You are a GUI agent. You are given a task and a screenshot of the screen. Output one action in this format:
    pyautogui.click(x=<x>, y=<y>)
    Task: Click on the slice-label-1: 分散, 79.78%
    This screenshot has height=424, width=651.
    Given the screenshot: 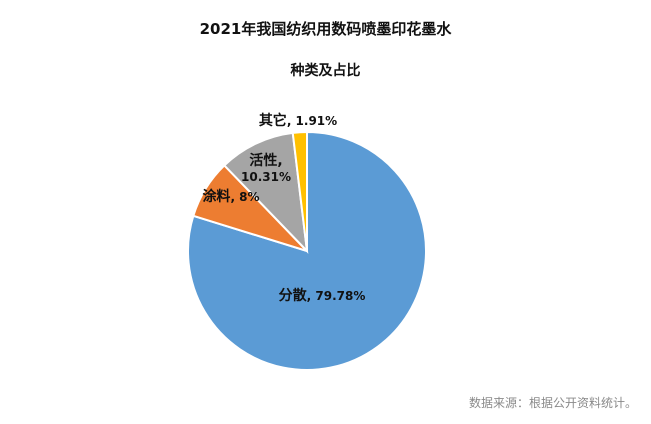 What is the action you would take?
    pyautogui.click(x=322, y=295)
    